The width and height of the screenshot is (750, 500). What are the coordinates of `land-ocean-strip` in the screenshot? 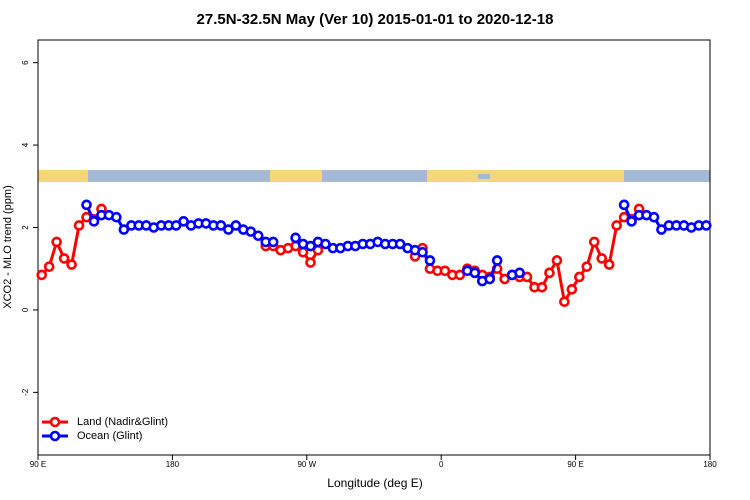 It's located at (374, 176).